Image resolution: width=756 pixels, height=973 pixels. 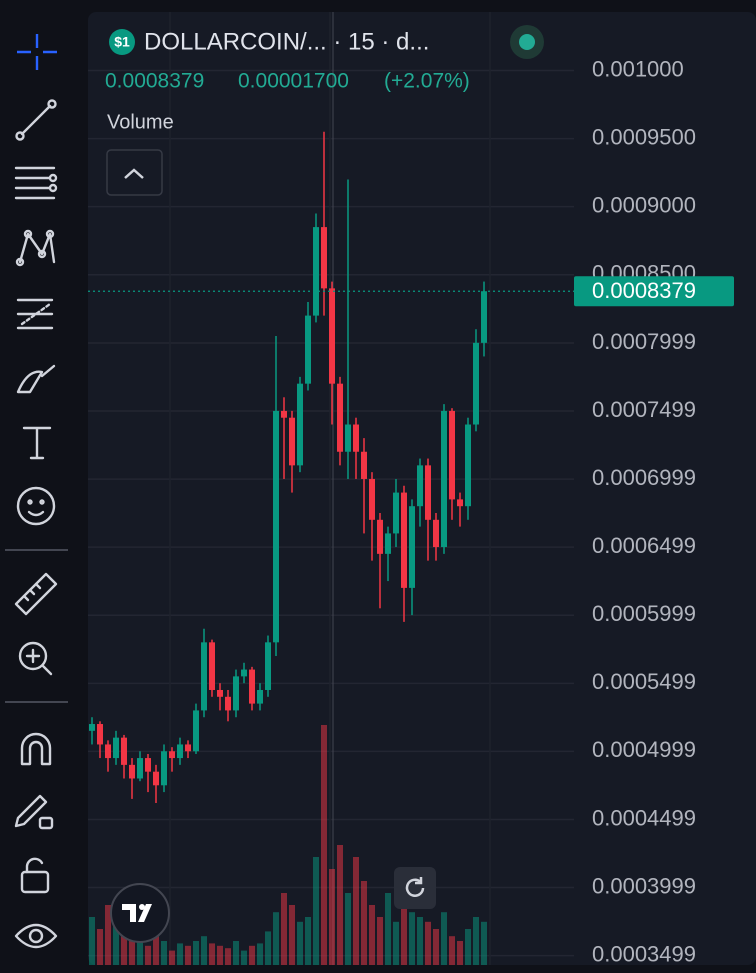 I want to click on crosshair-tool, so click(x=37, y=52).